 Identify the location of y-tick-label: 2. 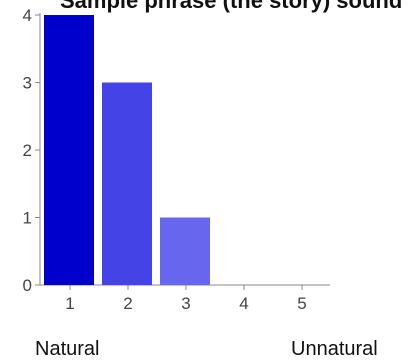
(27, 150).